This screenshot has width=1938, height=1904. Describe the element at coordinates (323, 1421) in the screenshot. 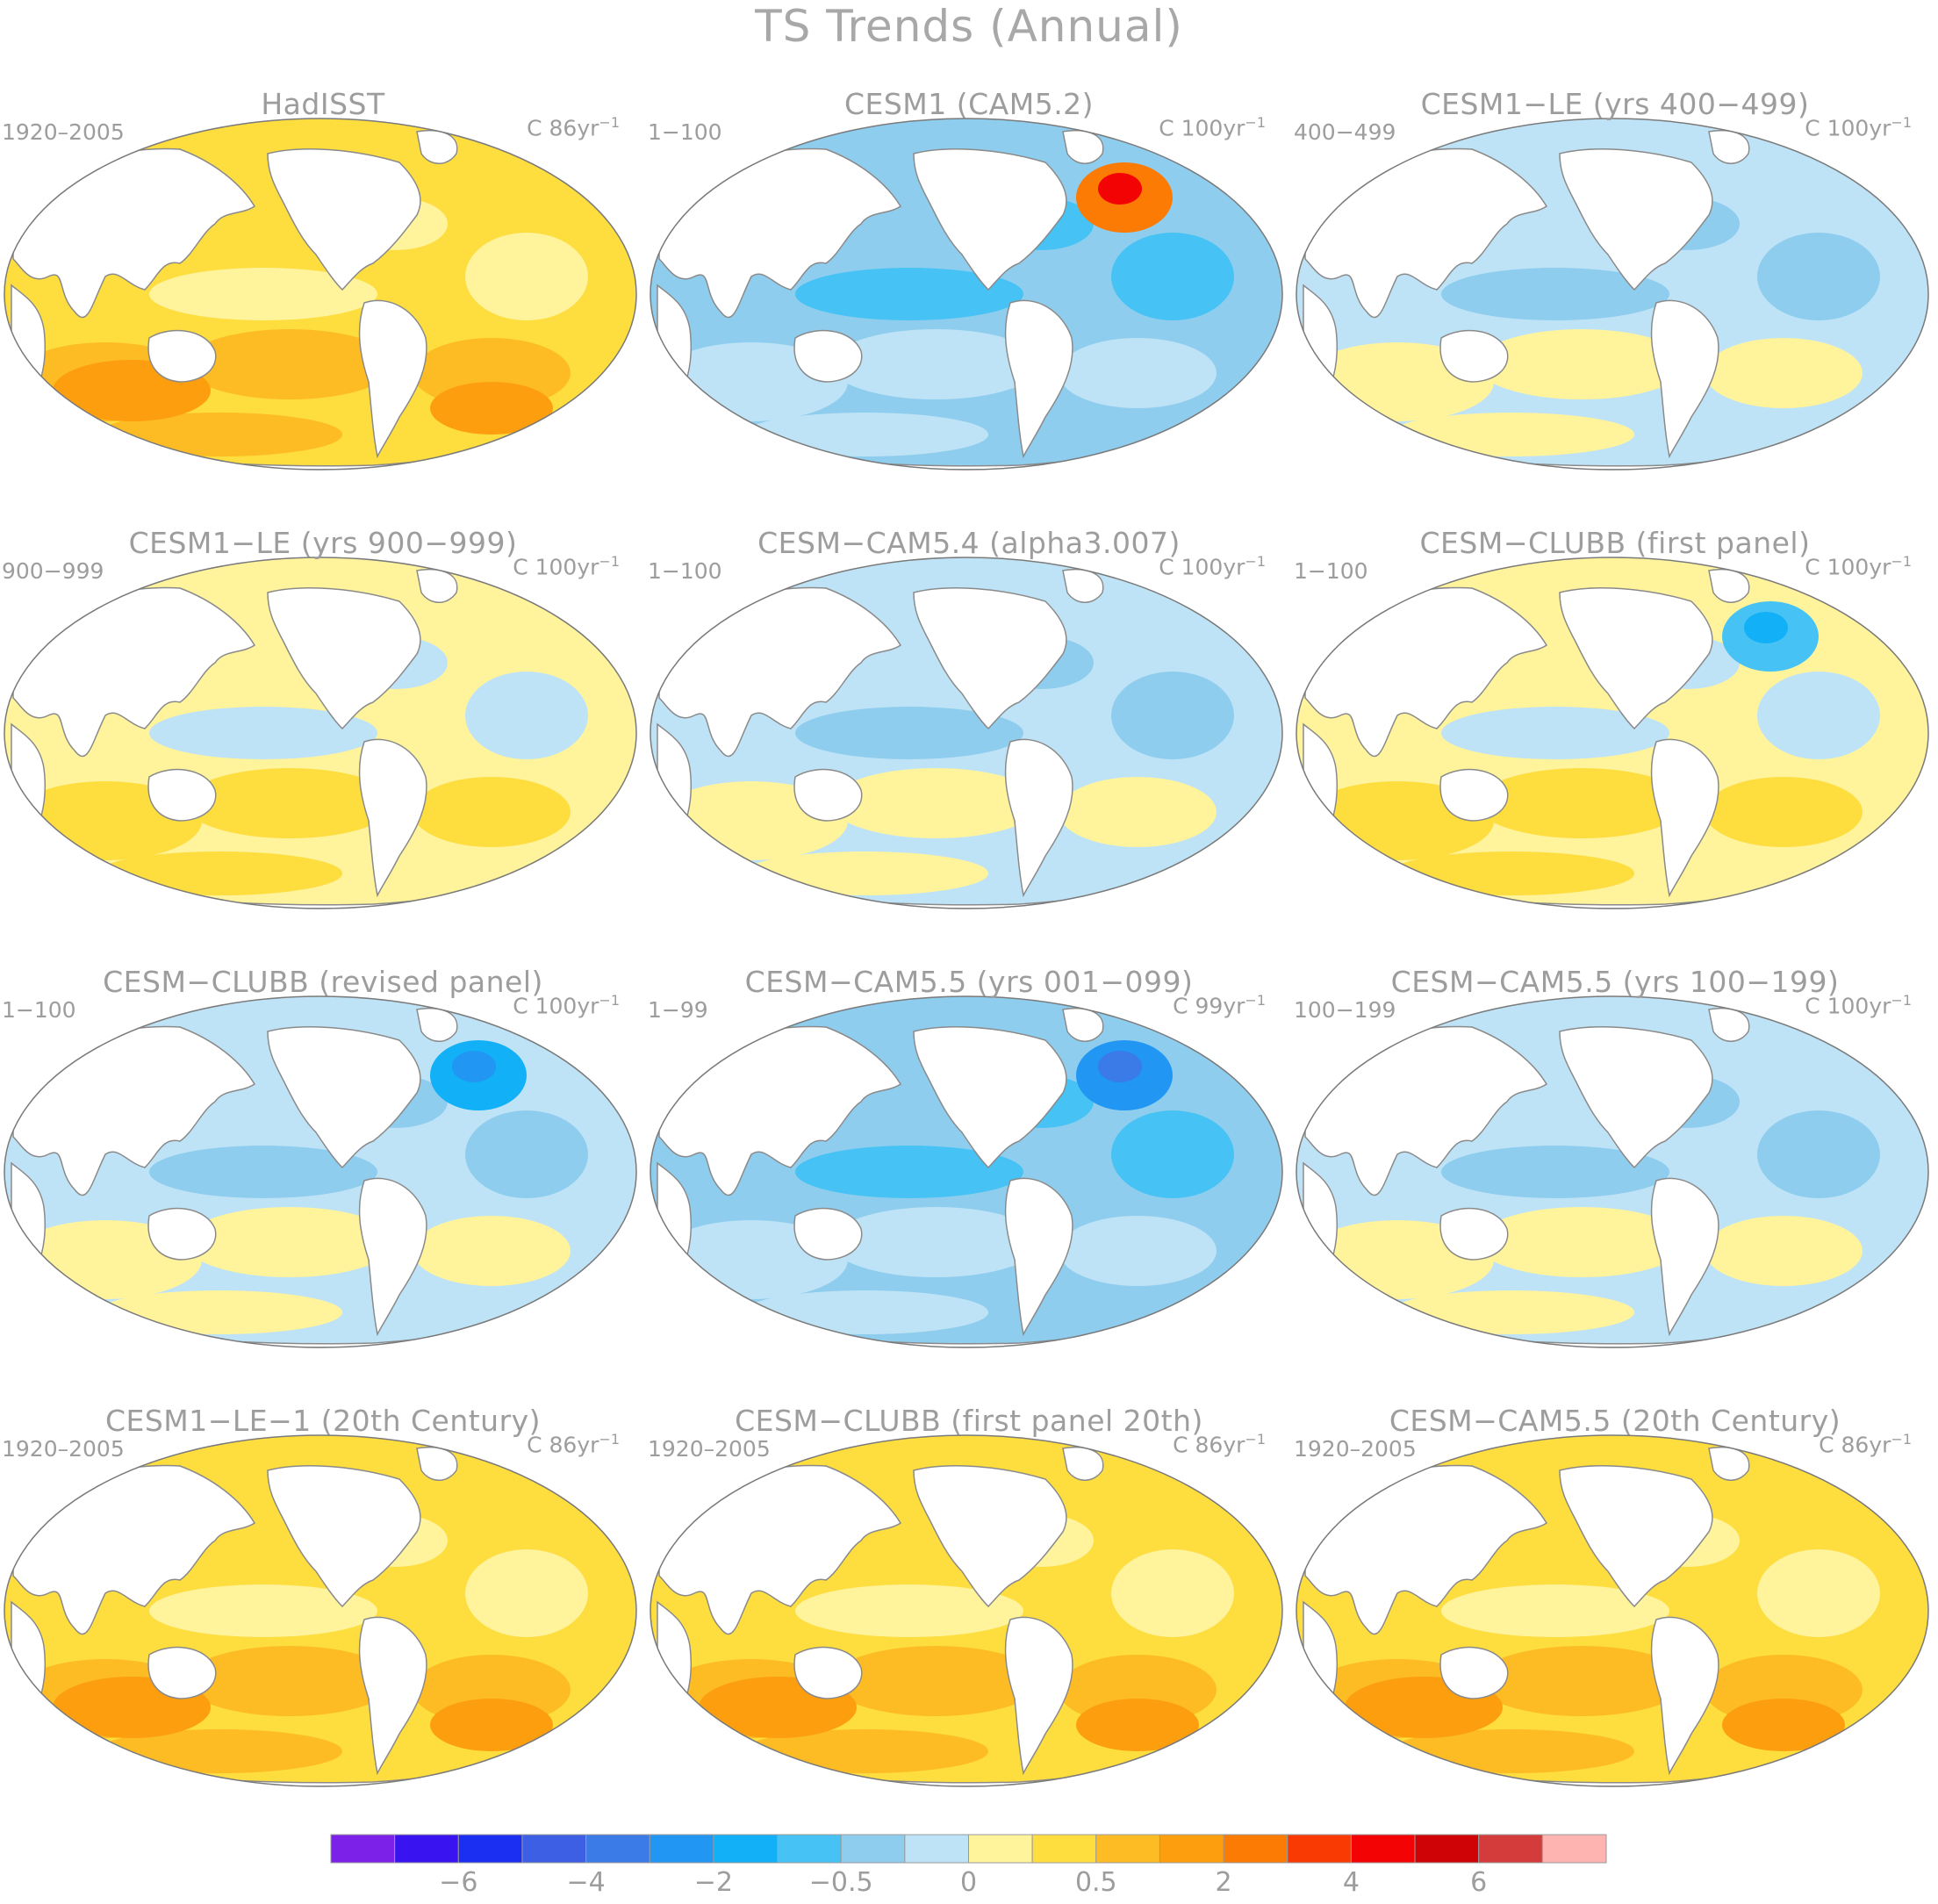

I see `panel-title: CESM1−LE−1 (20th Century)` at that location.